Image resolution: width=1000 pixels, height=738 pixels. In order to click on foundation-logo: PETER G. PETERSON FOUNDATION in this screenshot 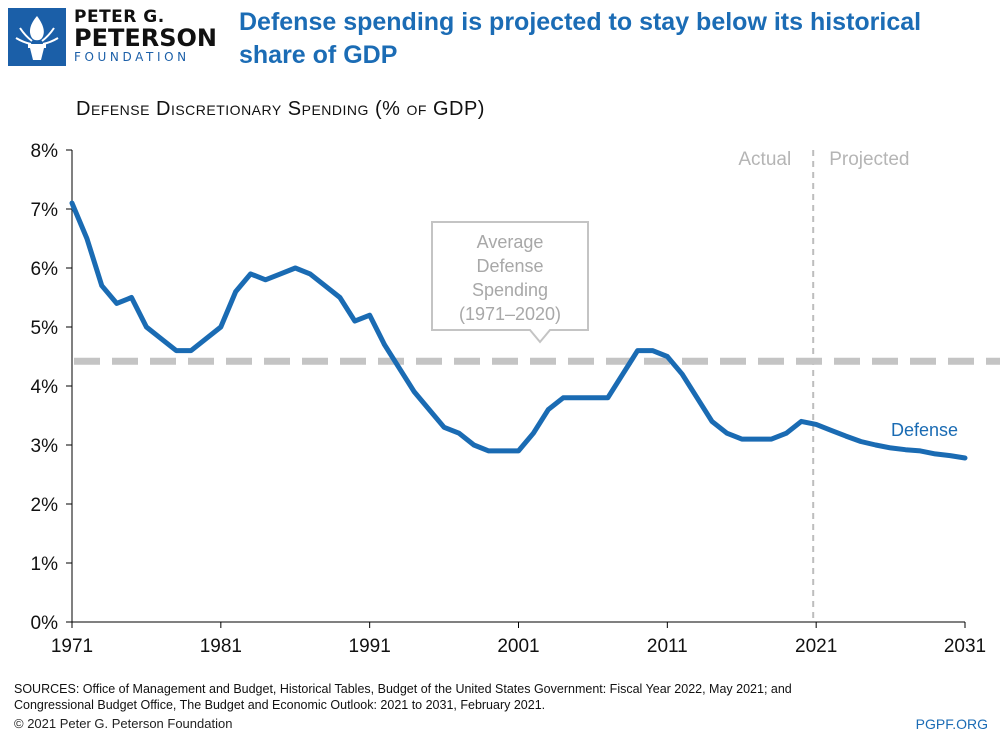, I will do `click(112, 38)`.